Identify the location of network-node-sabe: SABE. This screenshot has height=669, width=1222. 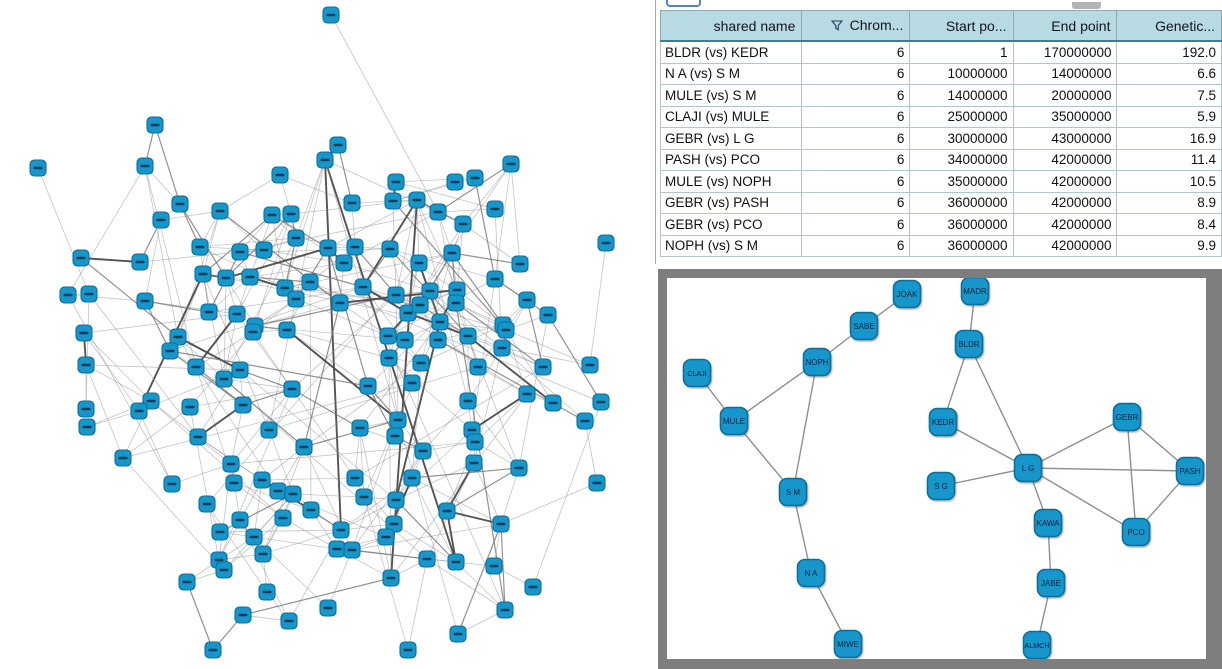
(864, 326).